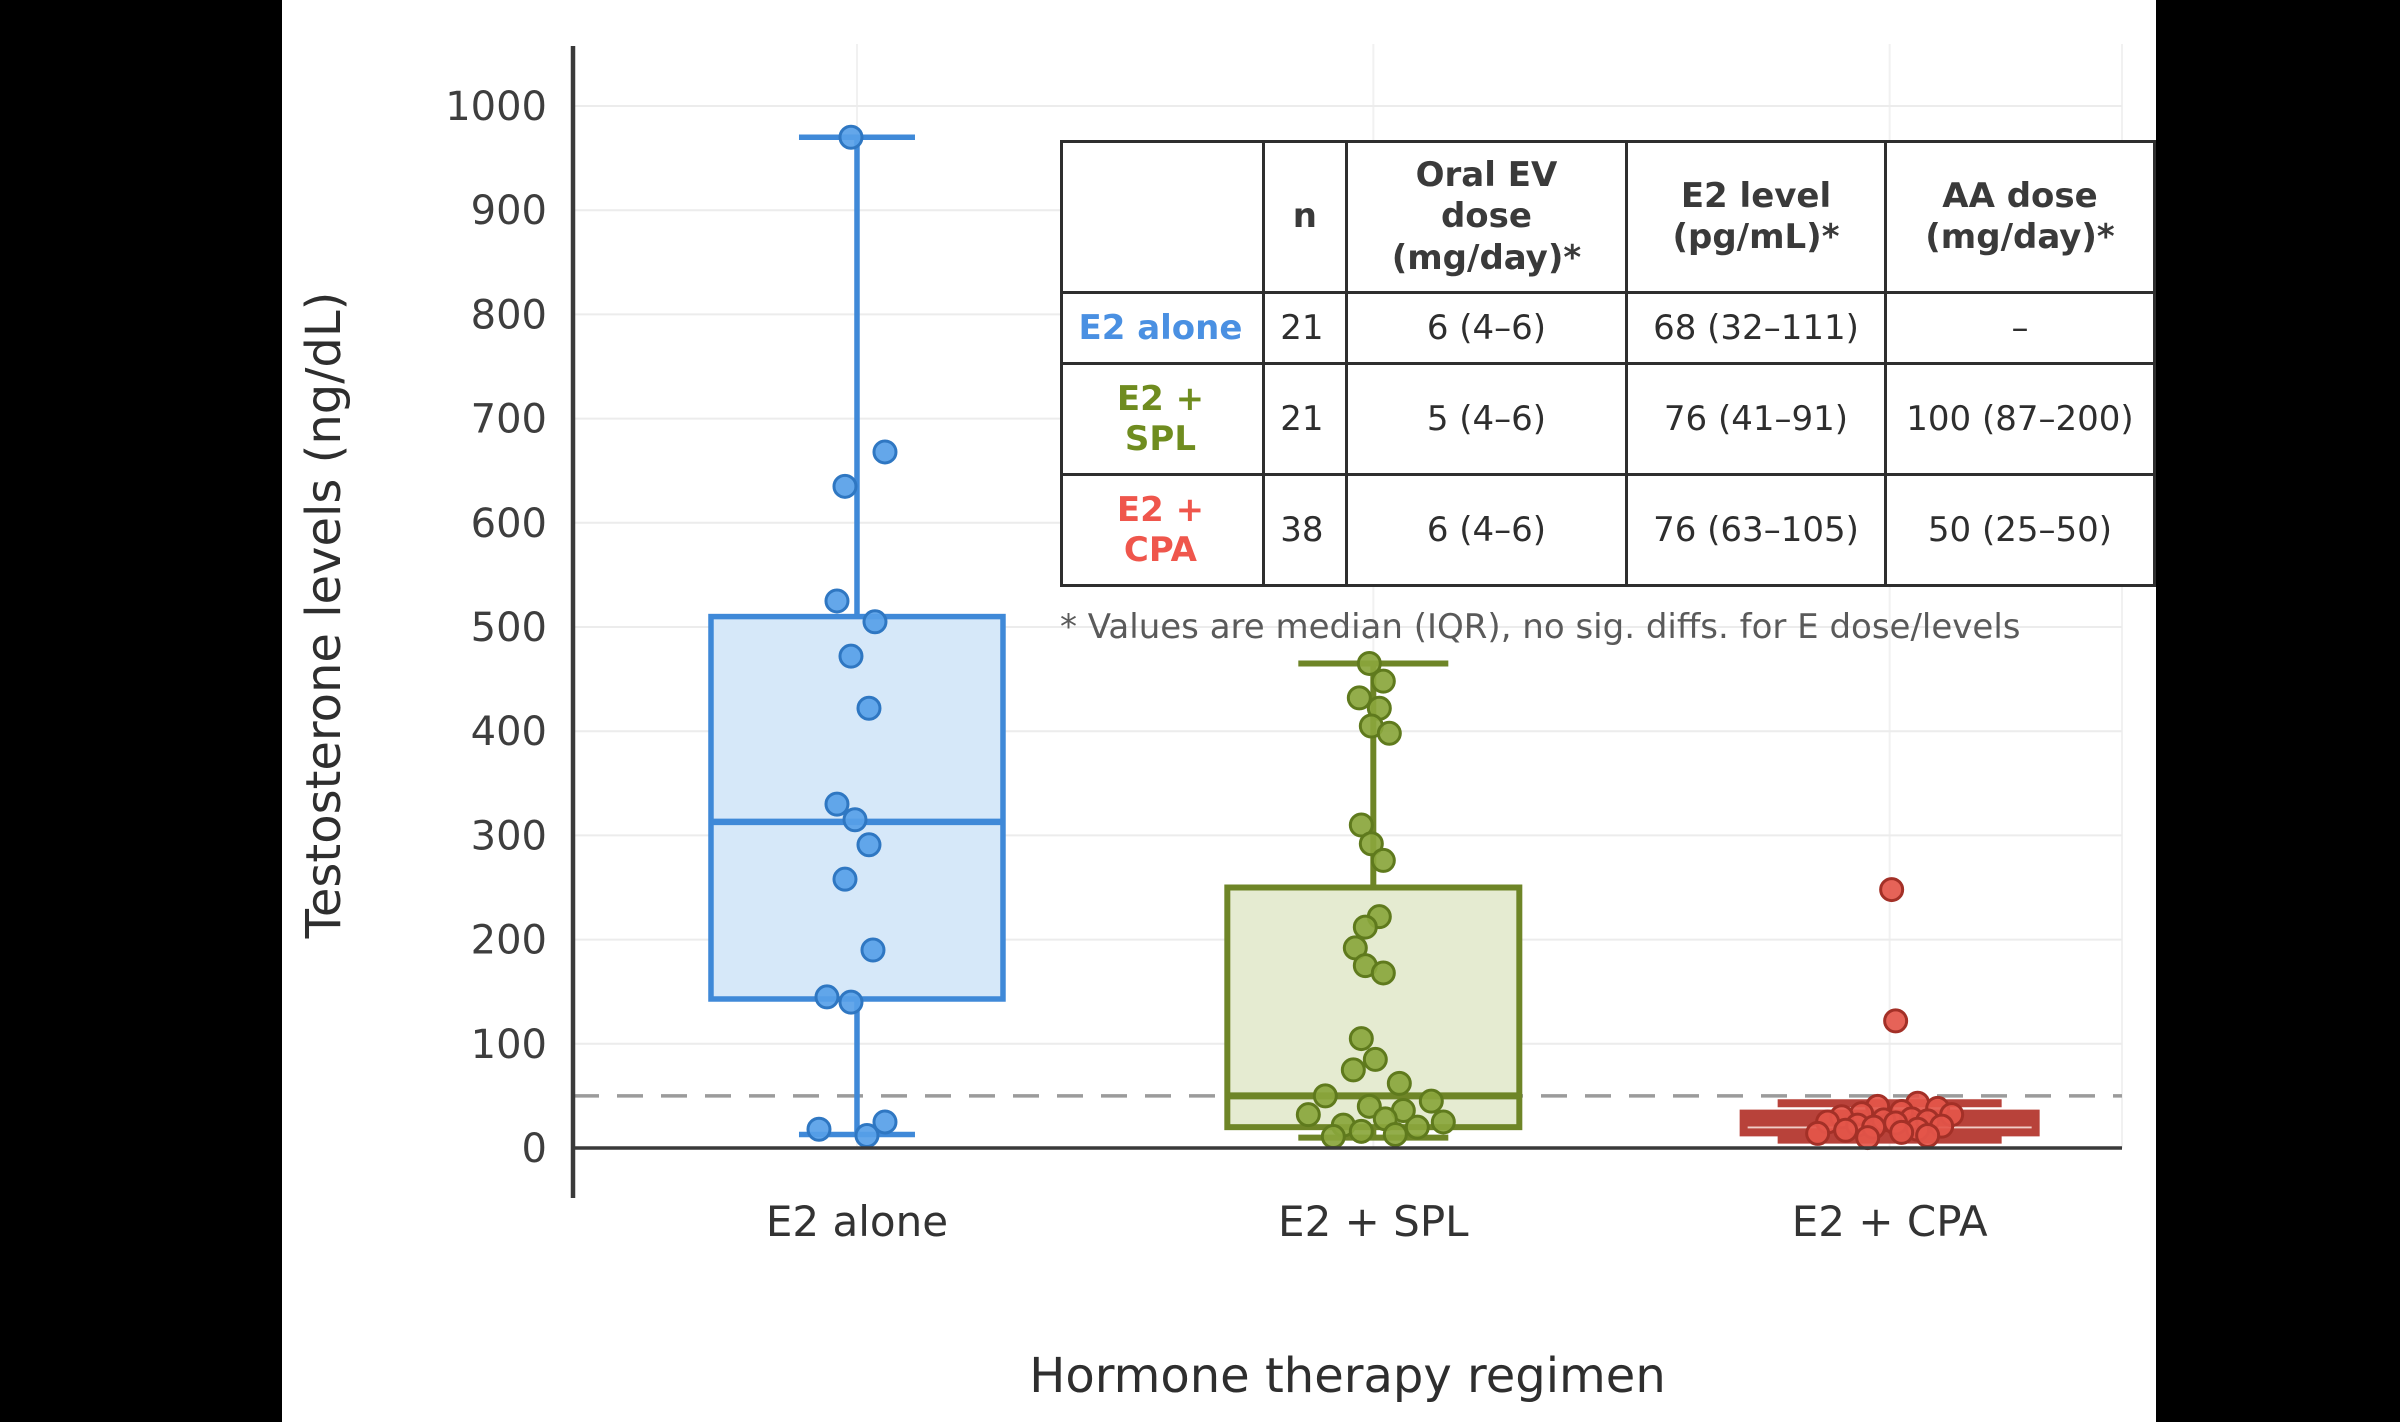 Image resolution: width=2400 pixels, height=1422 pixels. Describe the element at coordinates (2020, 328) in the screenshot. I see `cell-aa-dose-e2-alone: –` at that location.